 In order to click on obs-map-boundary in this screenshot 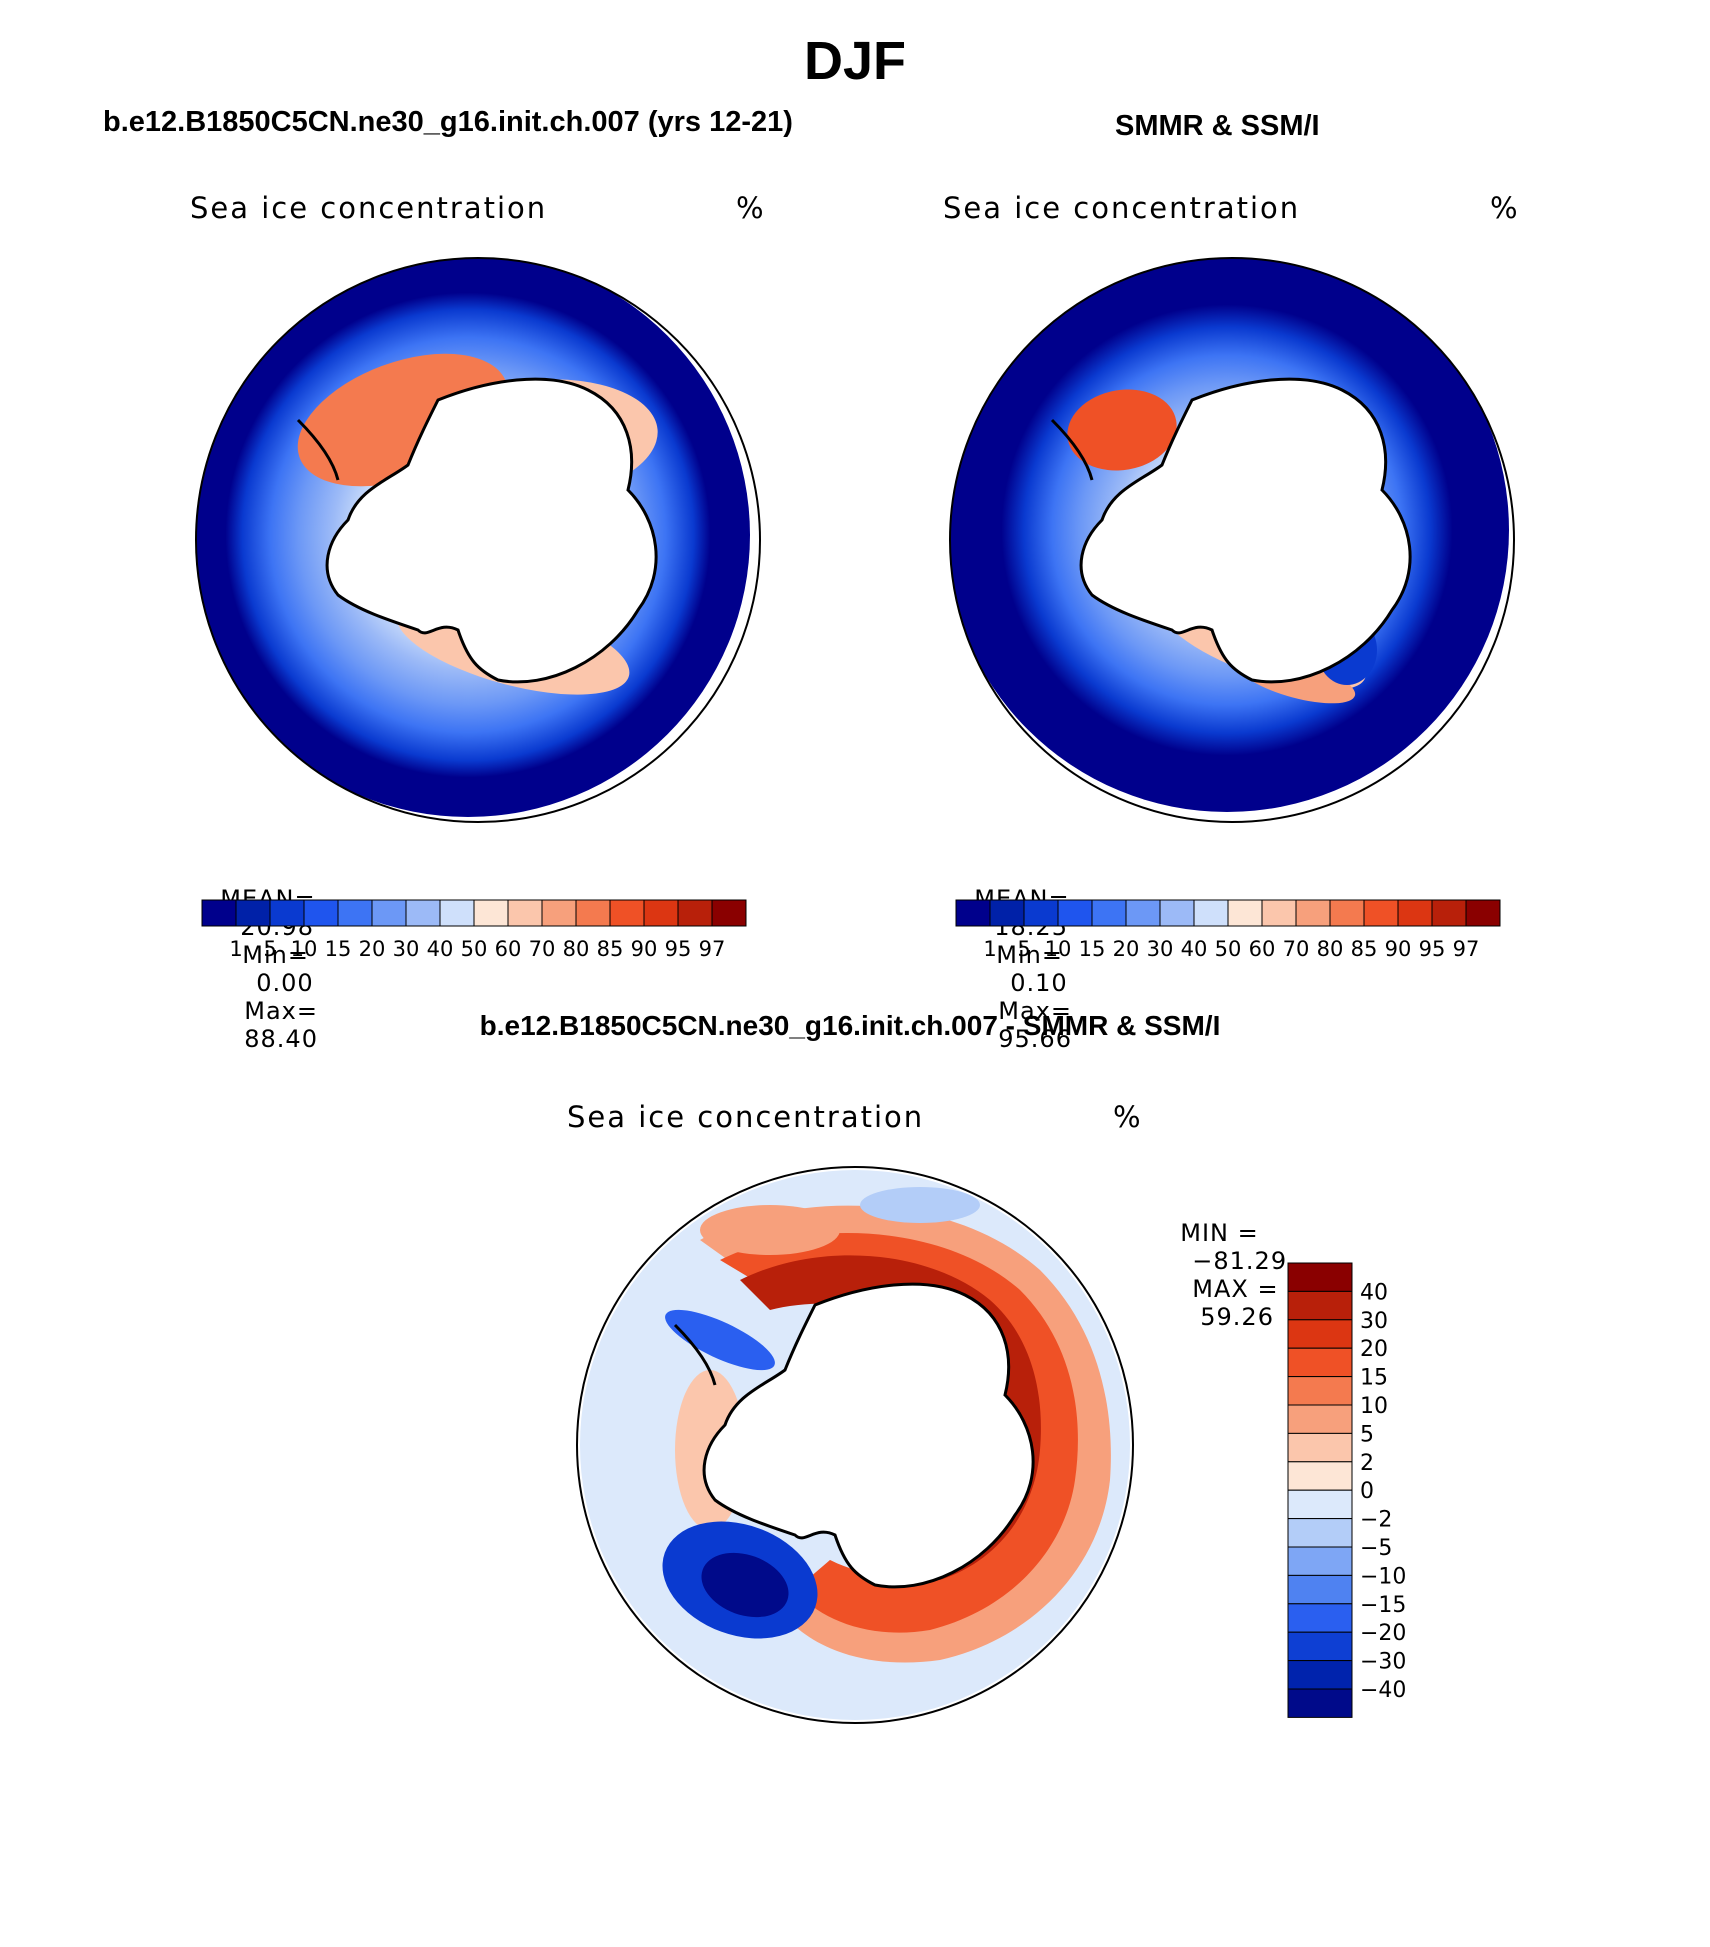, I will do `click(1232, 540)`.